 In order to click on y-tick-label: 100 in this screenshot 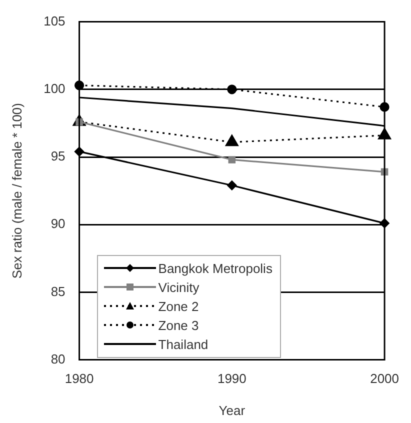, I will do `click(55, 88)`.